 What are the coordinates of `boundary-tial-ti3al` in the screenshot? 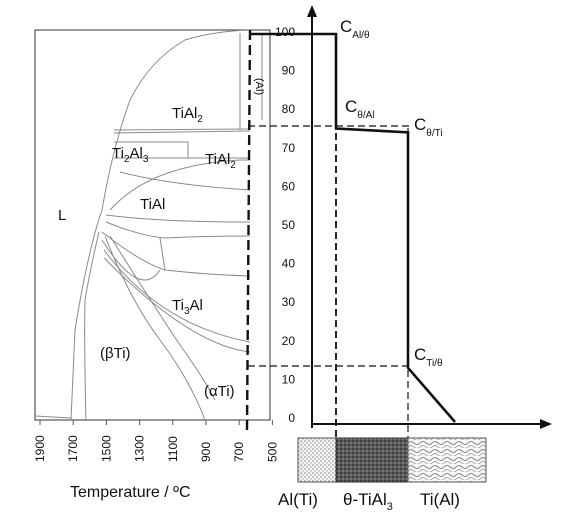 It's located at (178, 230).